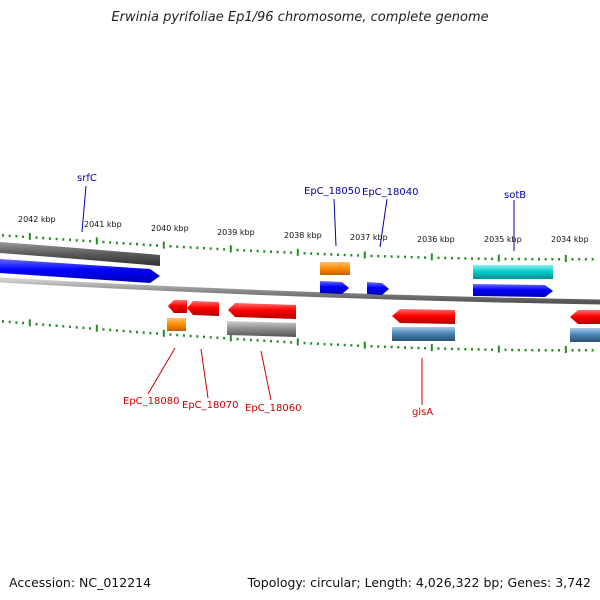 This screenshot has width=600, height=600. I want to click on gene-label-epc-18050: EpC_18050, so click(332, 191).